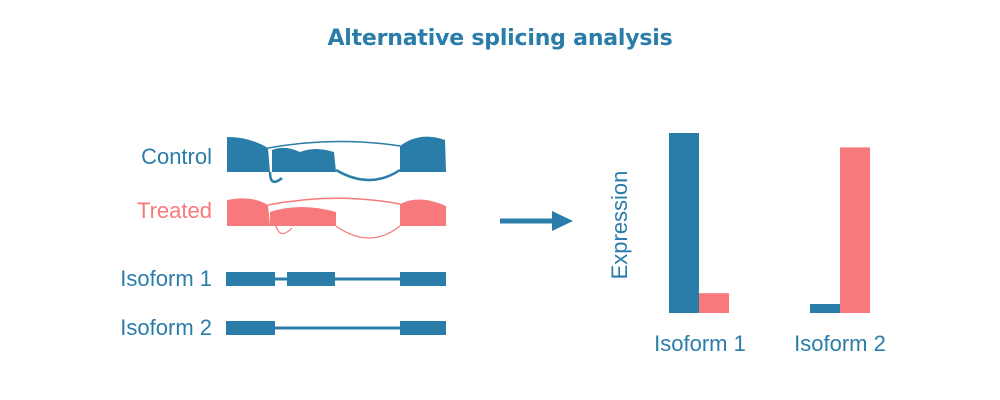 This screenshot has height=400, width=1000. Describe the element at coordinates (619, 225) in the screenshot. I see `chart-ylabel: Expression` at that location.